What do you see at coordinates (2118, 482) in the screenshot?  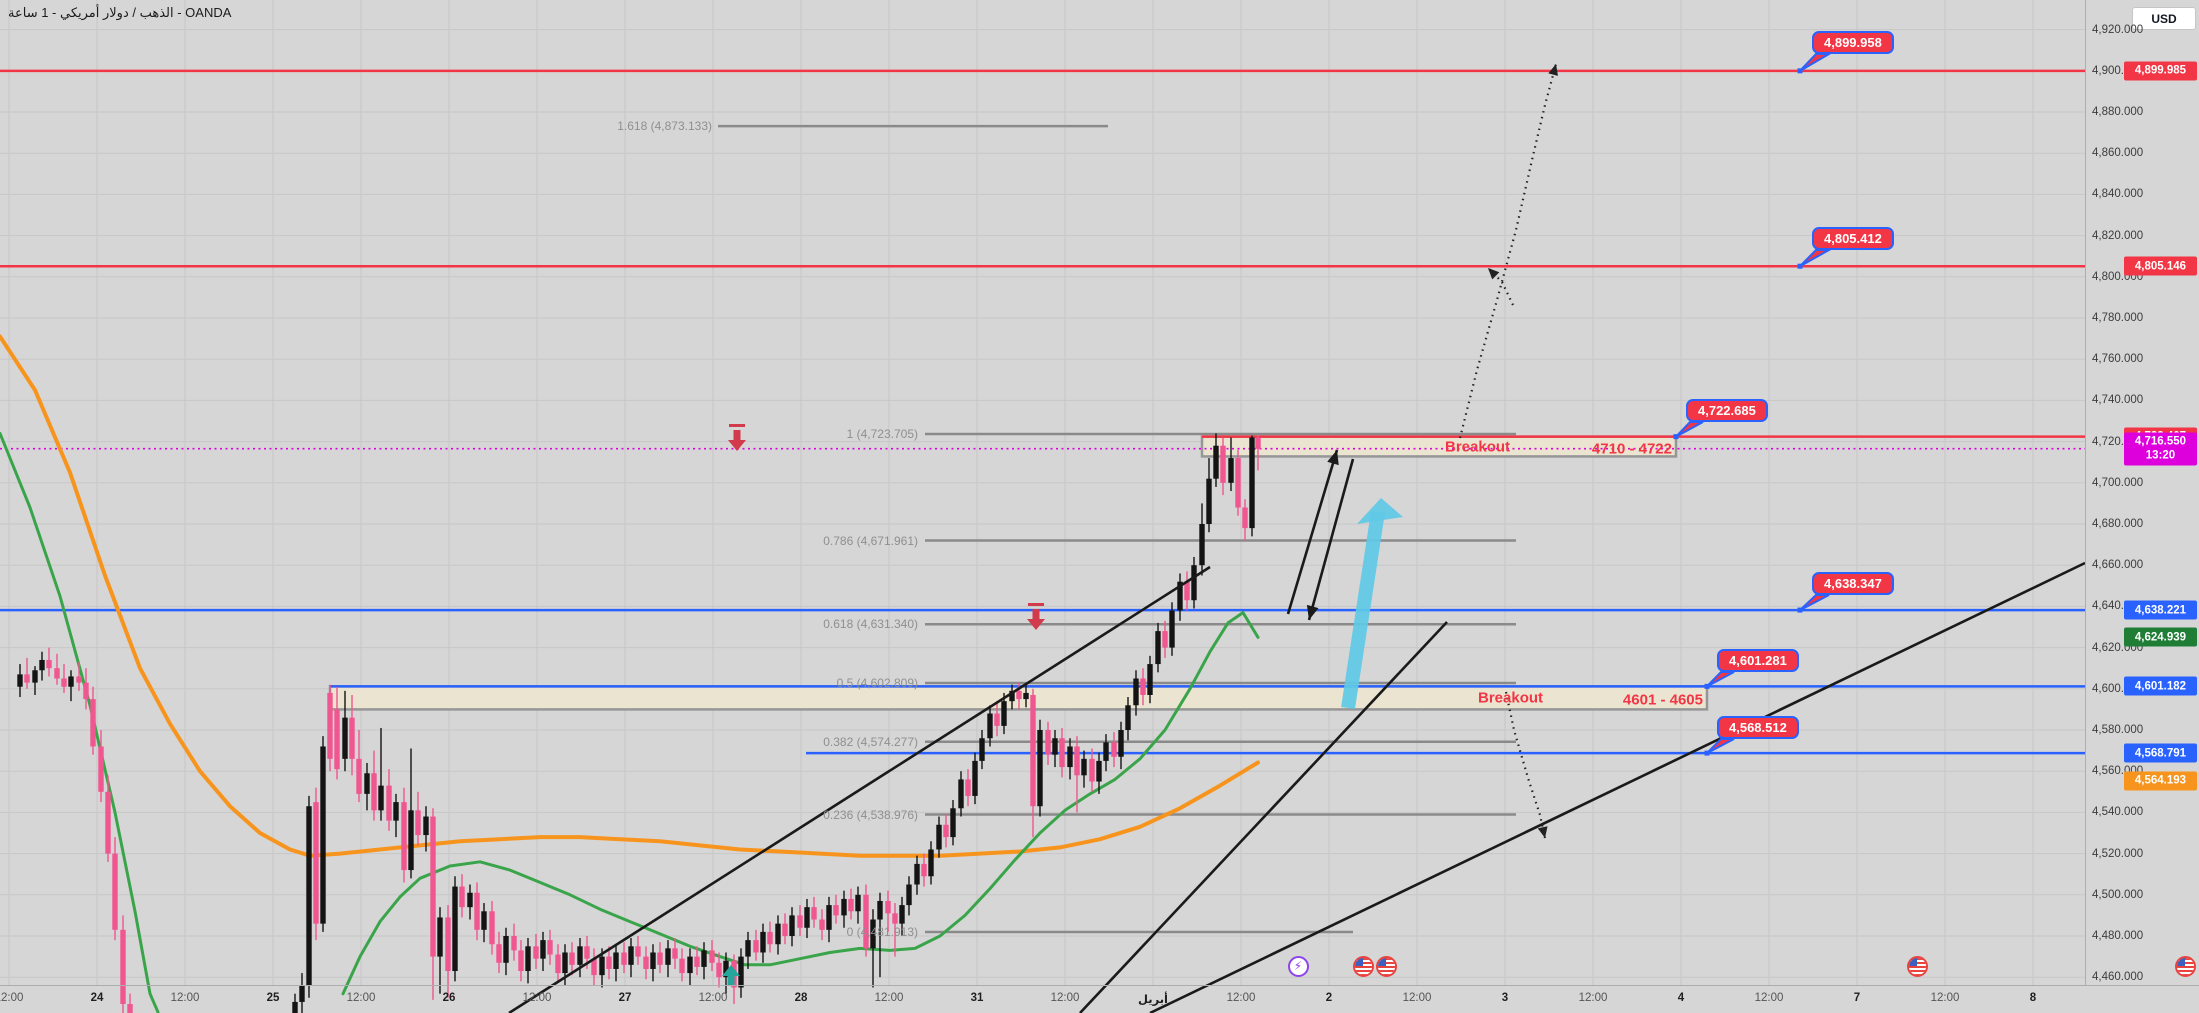 I see `price-axis-tick: 4,700.000` at bounding box center [2118, 482].